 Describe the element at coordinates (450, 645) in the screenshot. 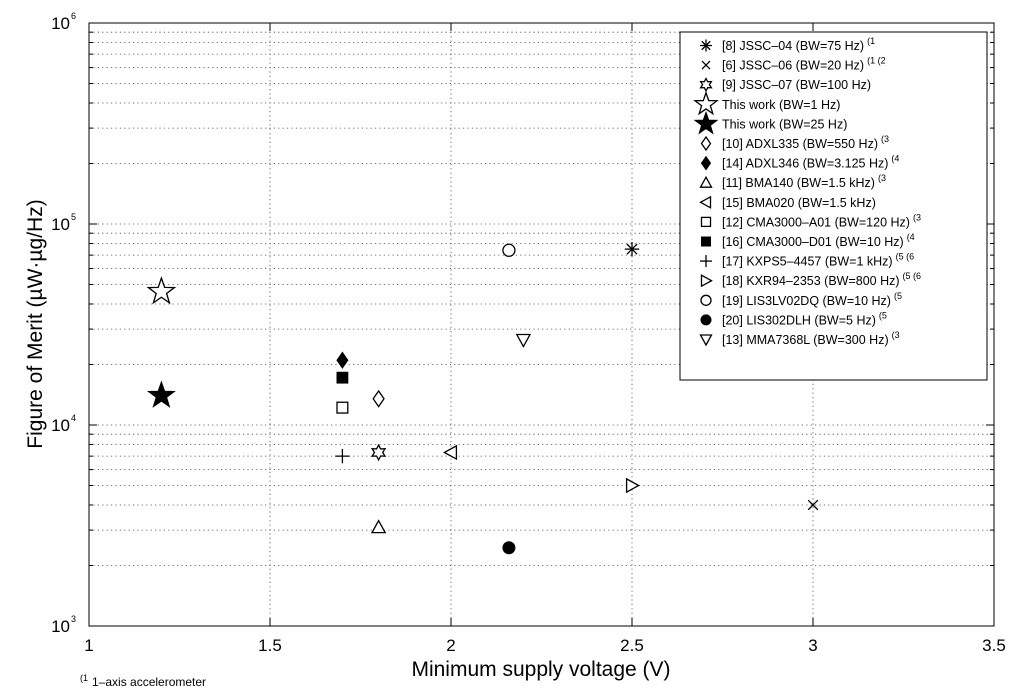

I see `x-tick-label: 2` at that location.